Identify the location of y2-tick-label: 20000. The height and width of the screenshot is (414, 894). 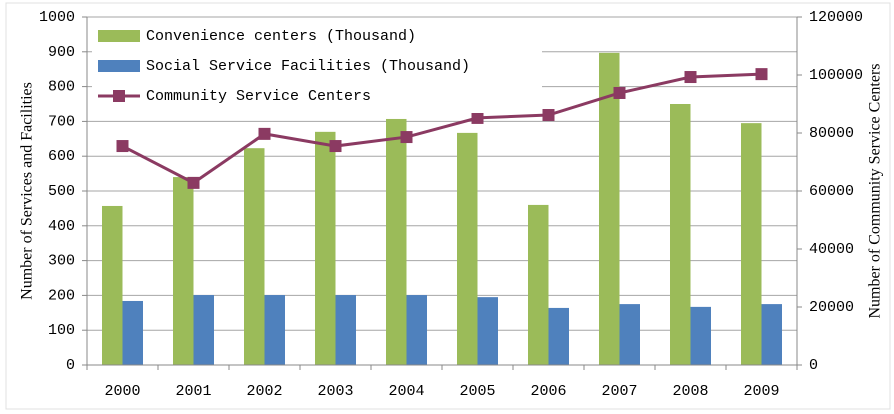
(831, 307).